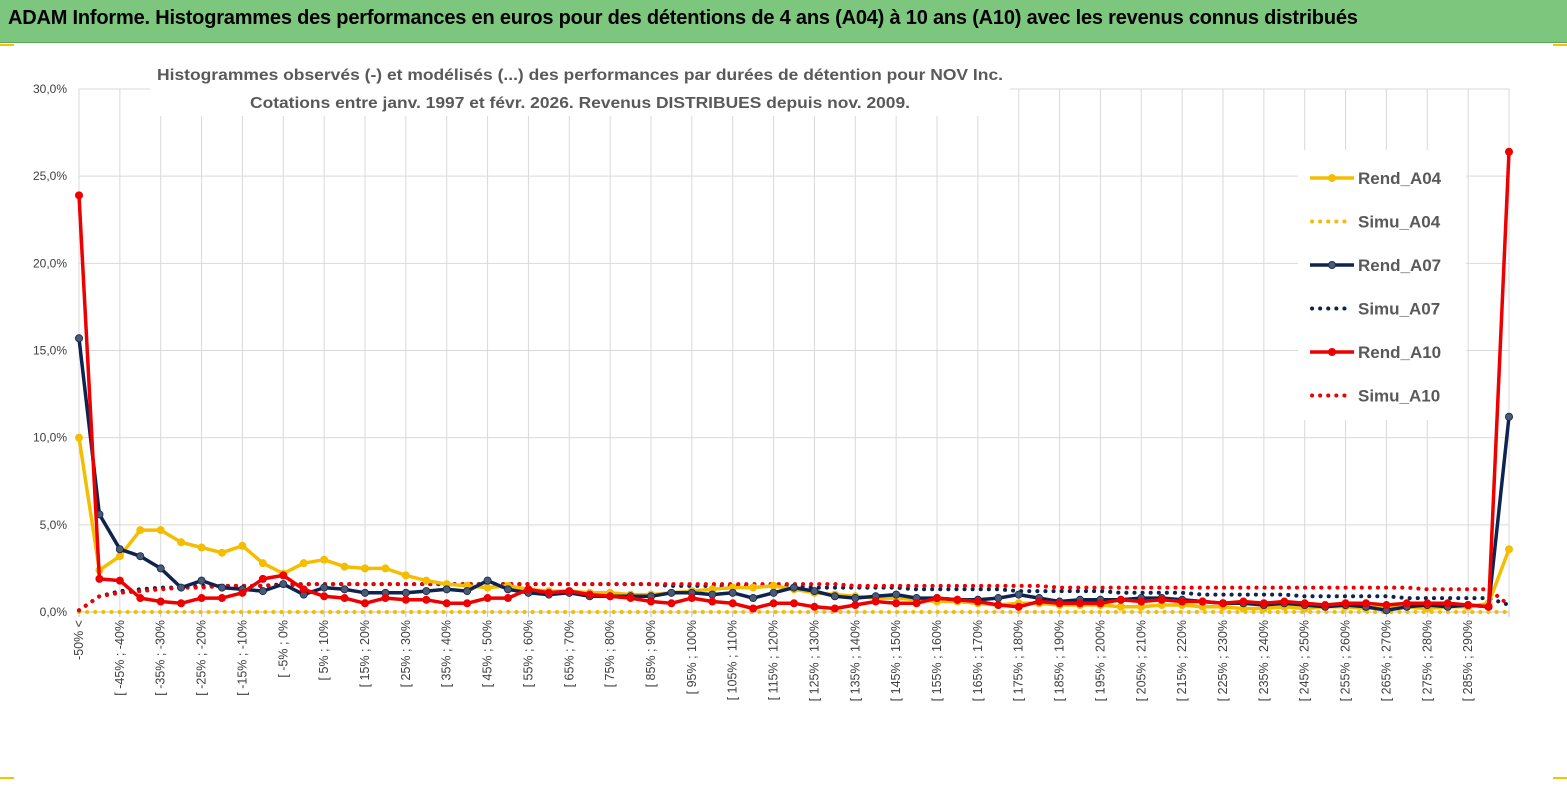 This screenshot has height=791, width=1567. What do you see at coordinates (978, 660) in the screenshot?
I see `x-tick-label: [ 165% ; 170%` at bounding box center [978, 660].